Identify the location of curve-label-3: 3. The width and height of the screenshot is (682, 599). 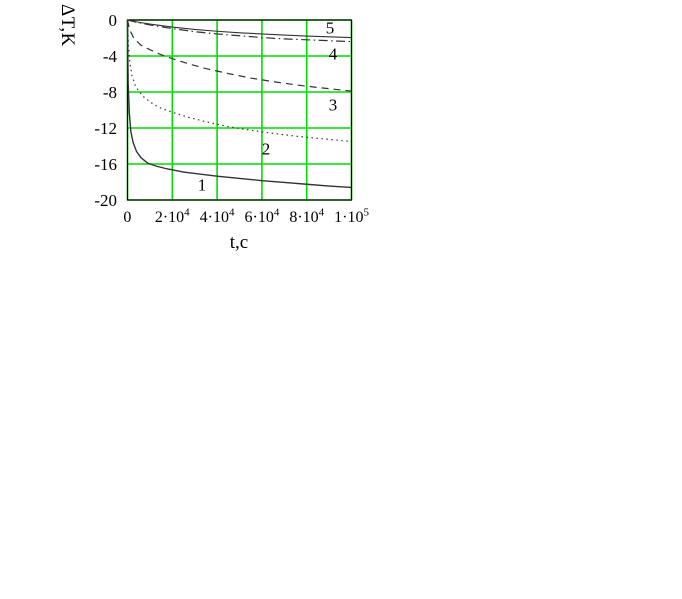
(333, 105).